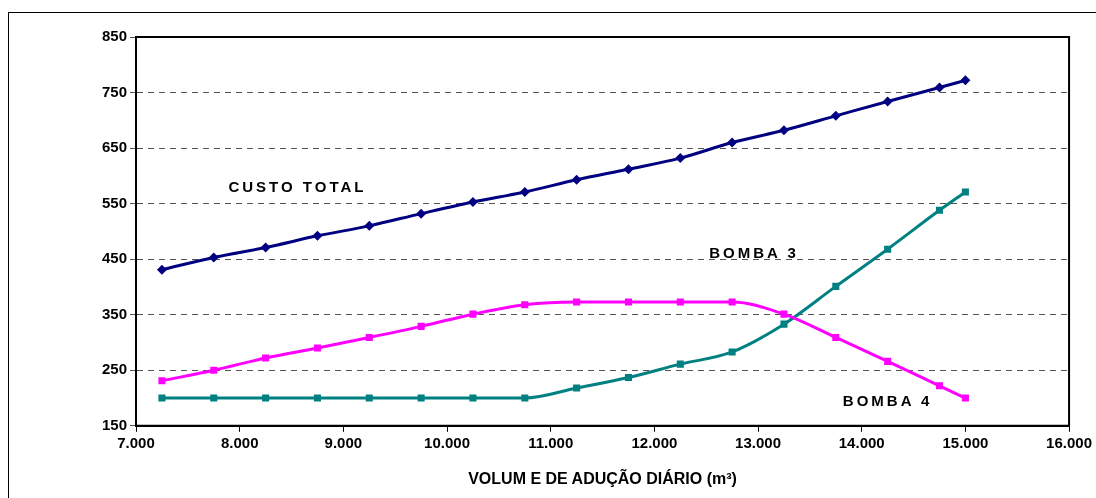 The height and width of the screenshot is (498, 1096). What do you see at coordinates (1069, 442) in the screenshot?
I see `x-tick-label: 16.000` at bounding box center [1069, 442].